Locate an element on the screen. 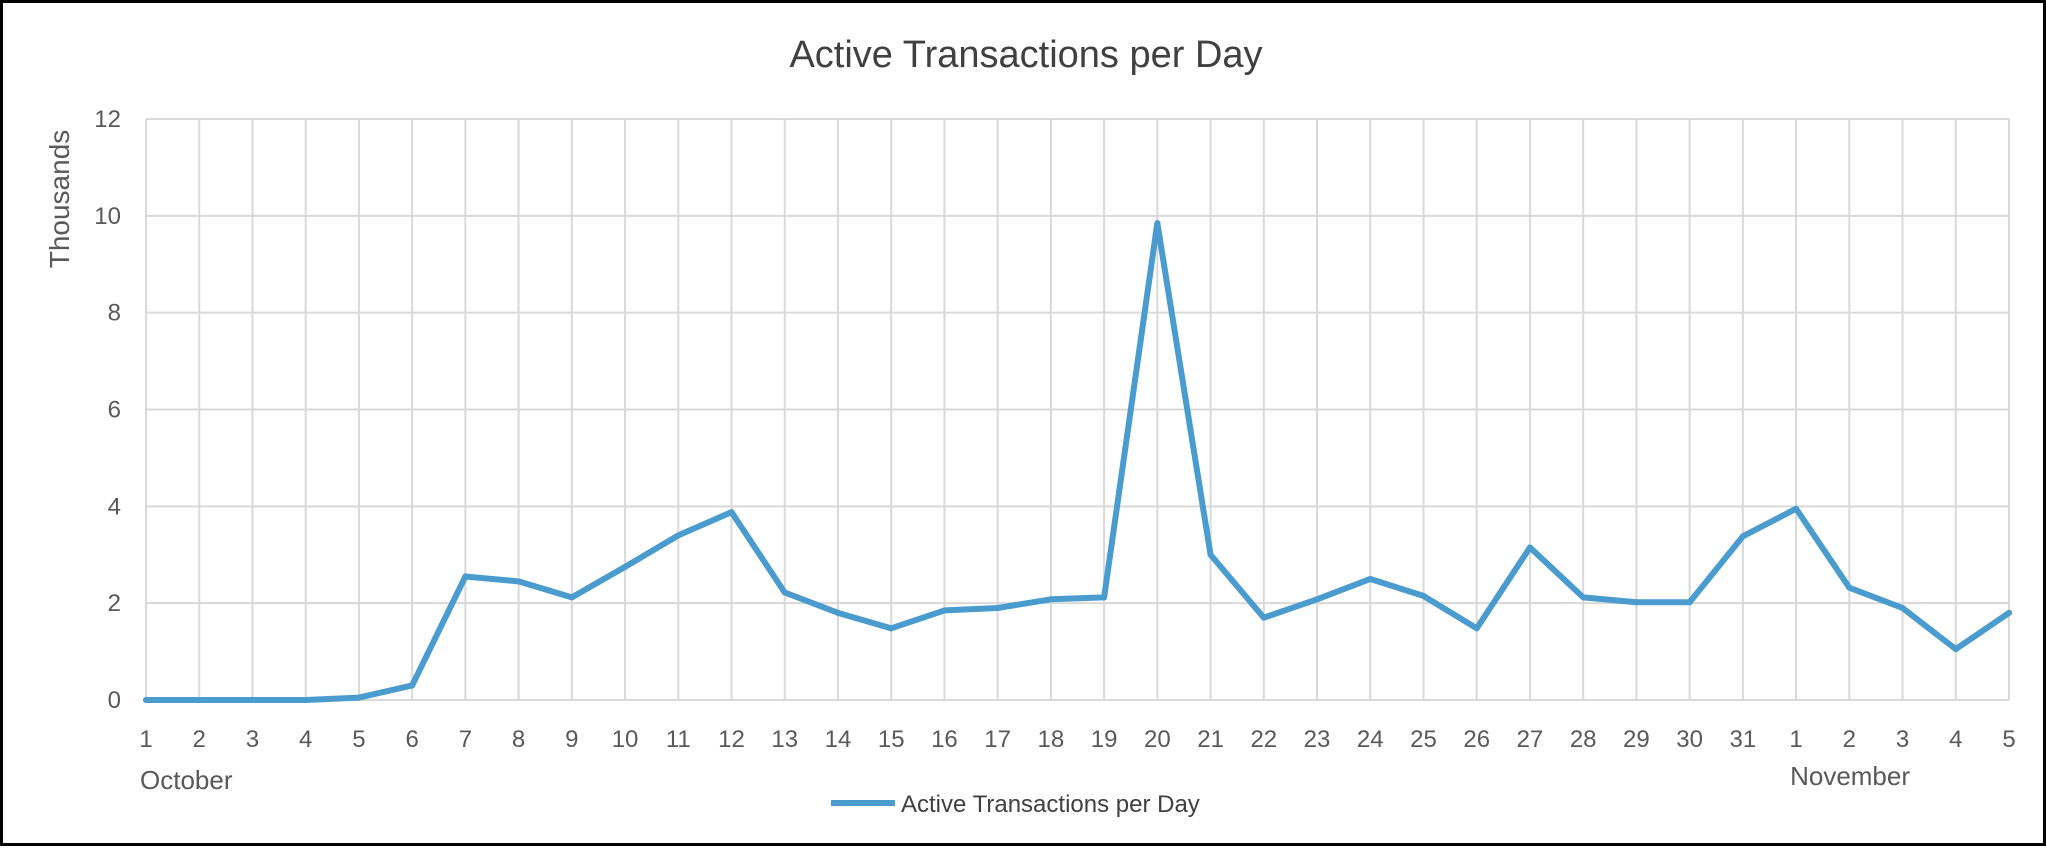 The width and height of the screenshot is (2046, 849). x-tick-label: 26 is located at coordinates (1476, 739).